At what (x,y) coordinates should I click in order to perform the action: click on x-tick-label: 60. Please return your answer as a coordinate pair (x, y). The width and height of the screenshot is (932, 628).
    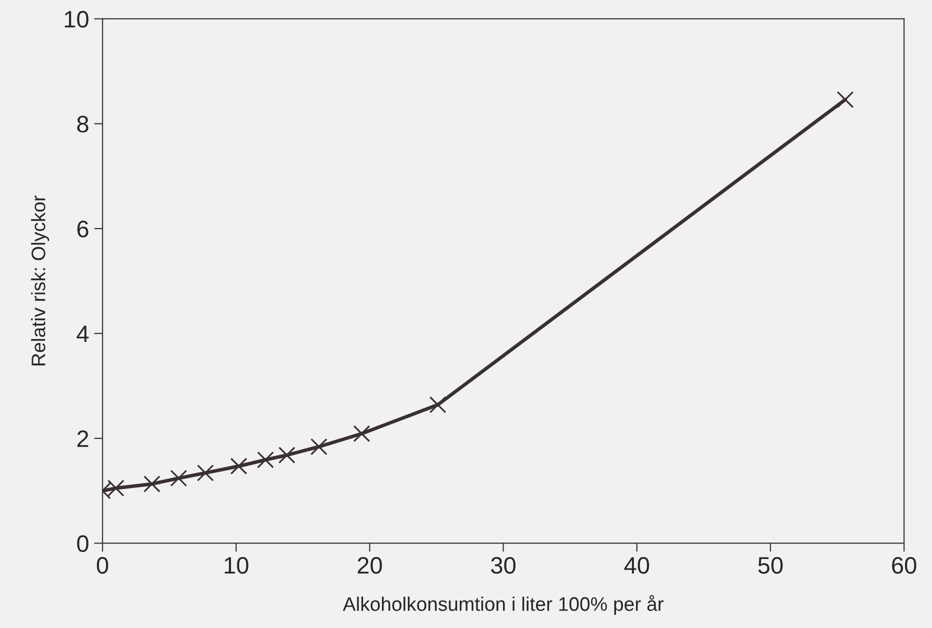
    Looking at the image, I should click on (904, 565).